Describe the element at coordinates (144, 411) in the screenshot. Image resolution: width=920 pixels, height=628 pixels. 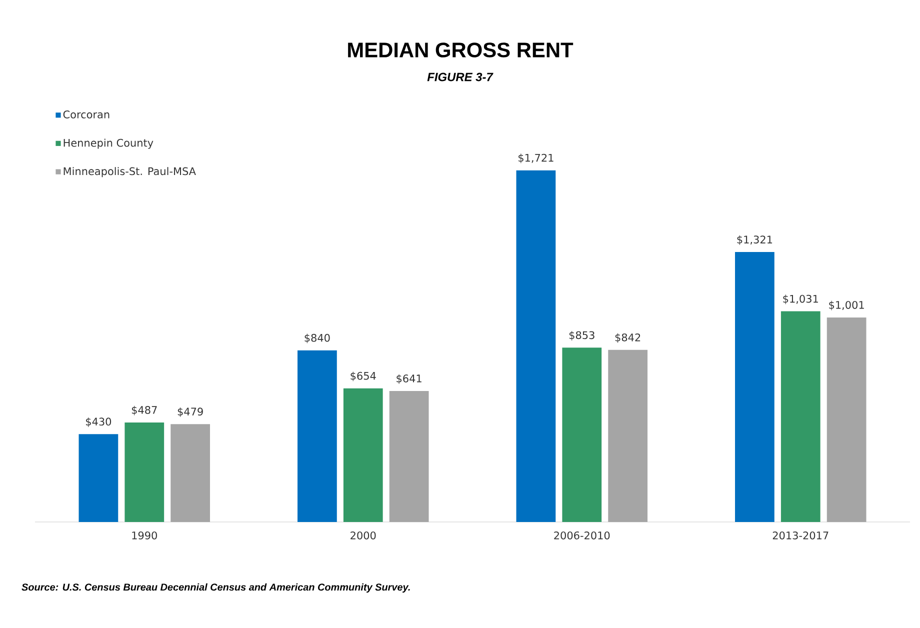
I see `data-label: $487` at that location.